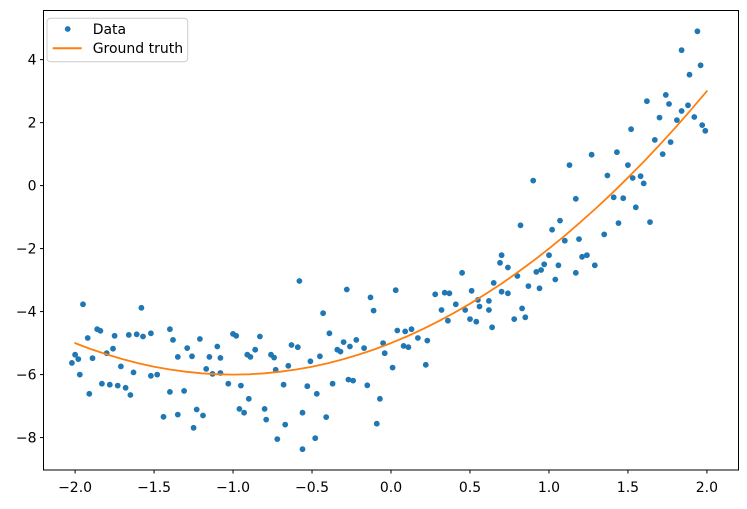  Describe the element at coordinates (138, 49) in the screenshot. I see `legend-label-ground-truth: Ground truth` at that location.